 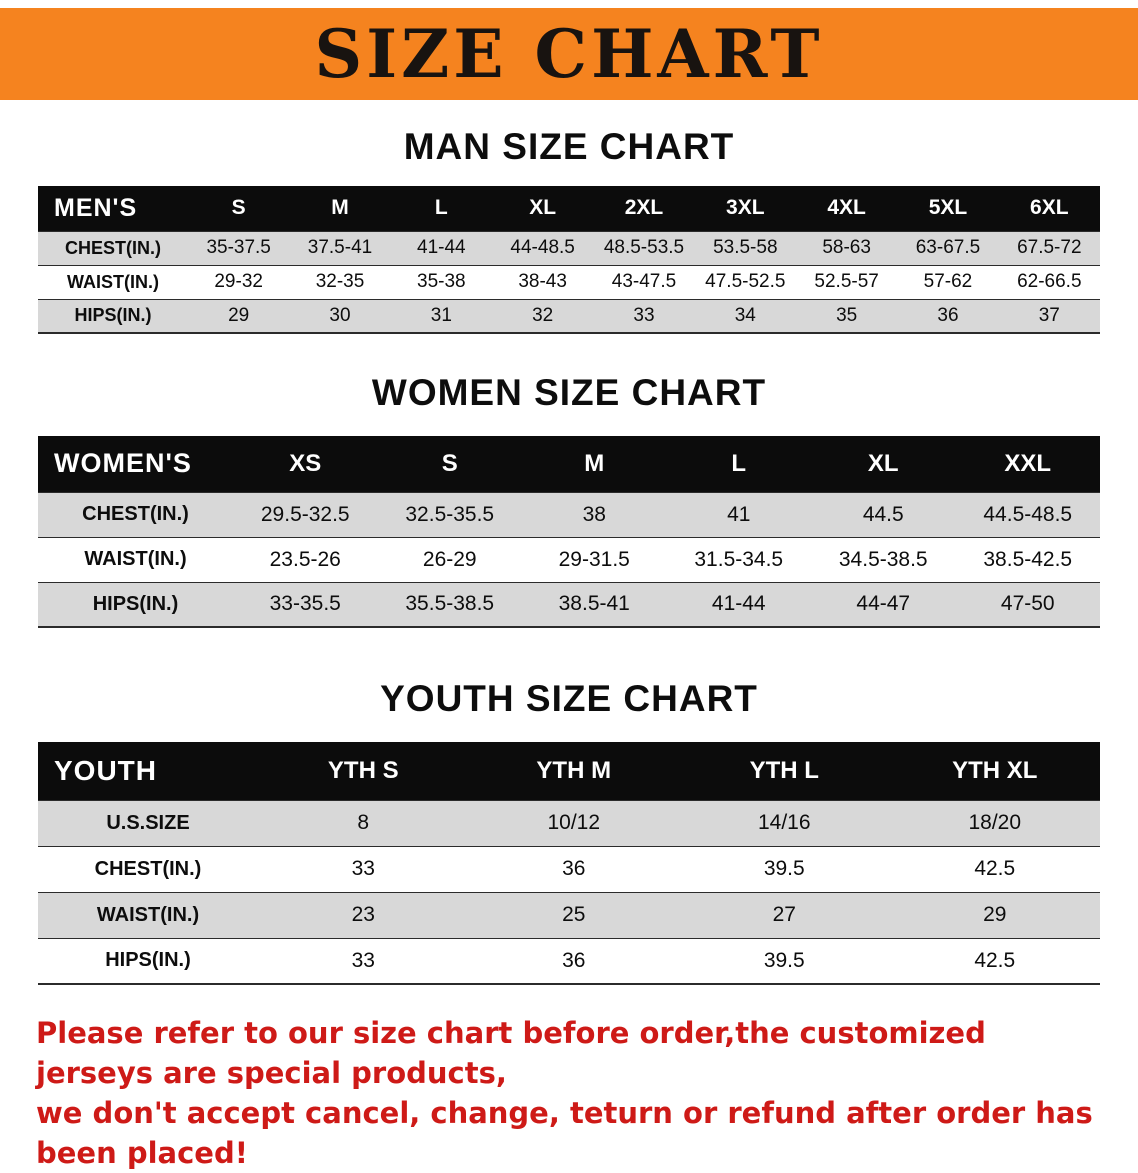 I want to click on table-header-row: MEN'S S M L XL 2XL 3XL 4XL 5XL 6XL, so click(x=569, y=208).